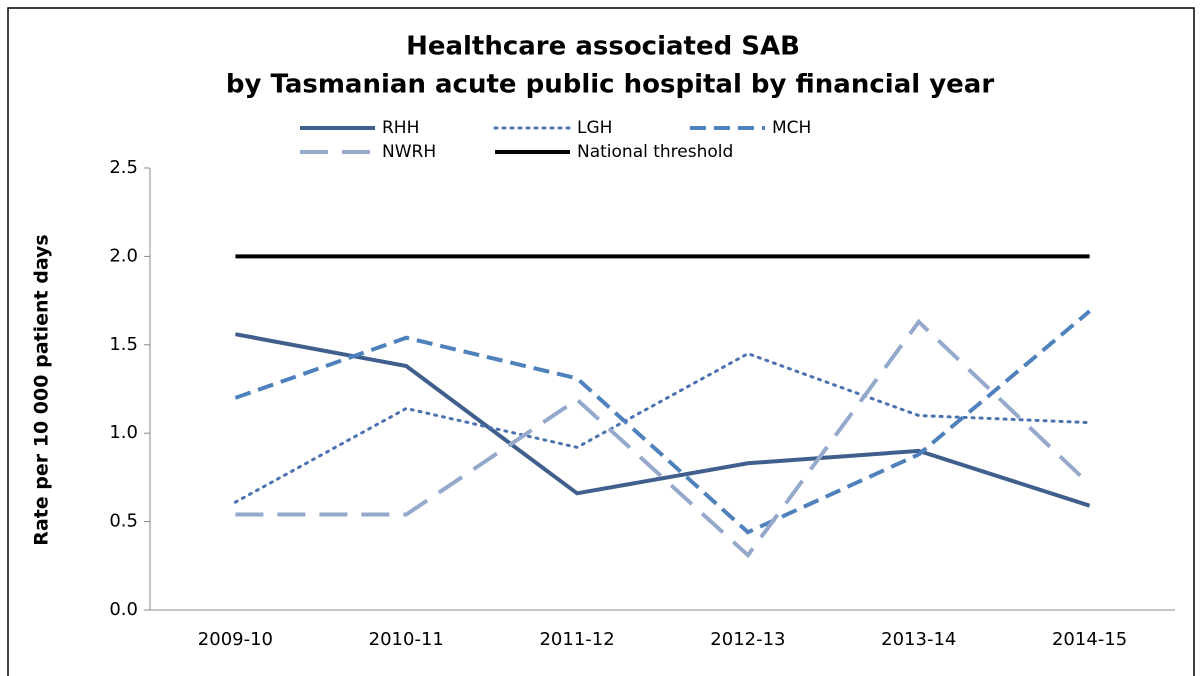  What do you see at coordinates (123, 432) in the screenshot?
I see `y-tick-label: 1.0` at bounding box center [123, 432].